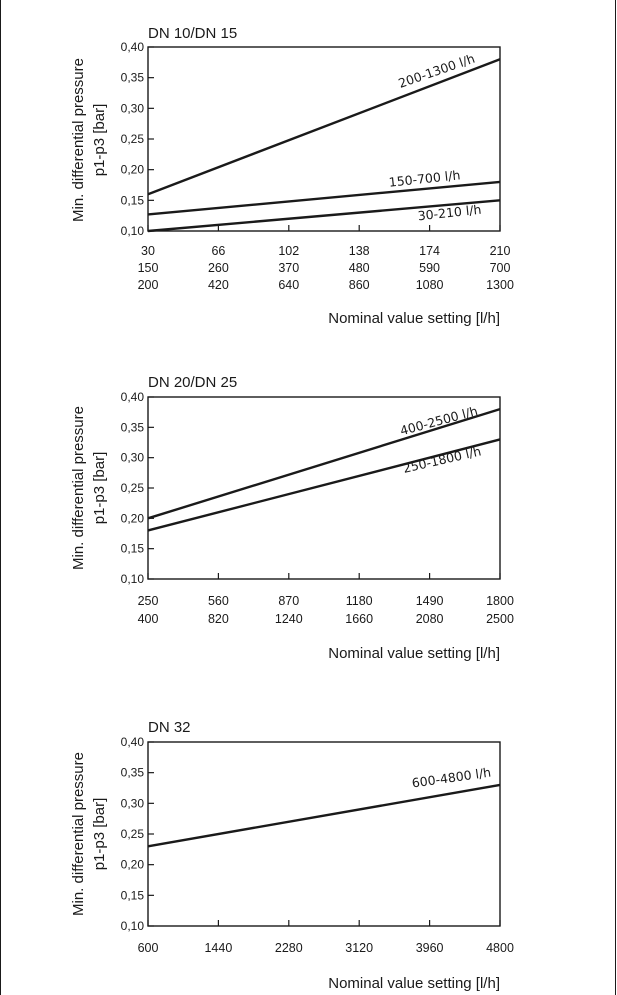 The image size is (617, 995). Describe the element at coordinates (441, 459) in the screenshot. I see `series-label: 250-1800 l/h` at that location.